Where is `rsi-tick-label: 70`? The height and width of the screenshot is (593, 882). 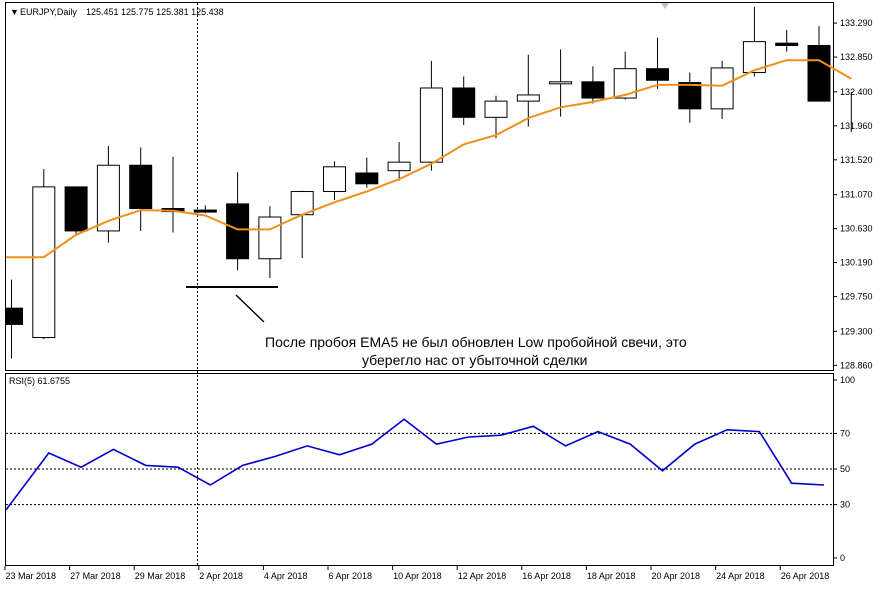 rsi-tick-label: 70 is located at coordinates (845, 433).